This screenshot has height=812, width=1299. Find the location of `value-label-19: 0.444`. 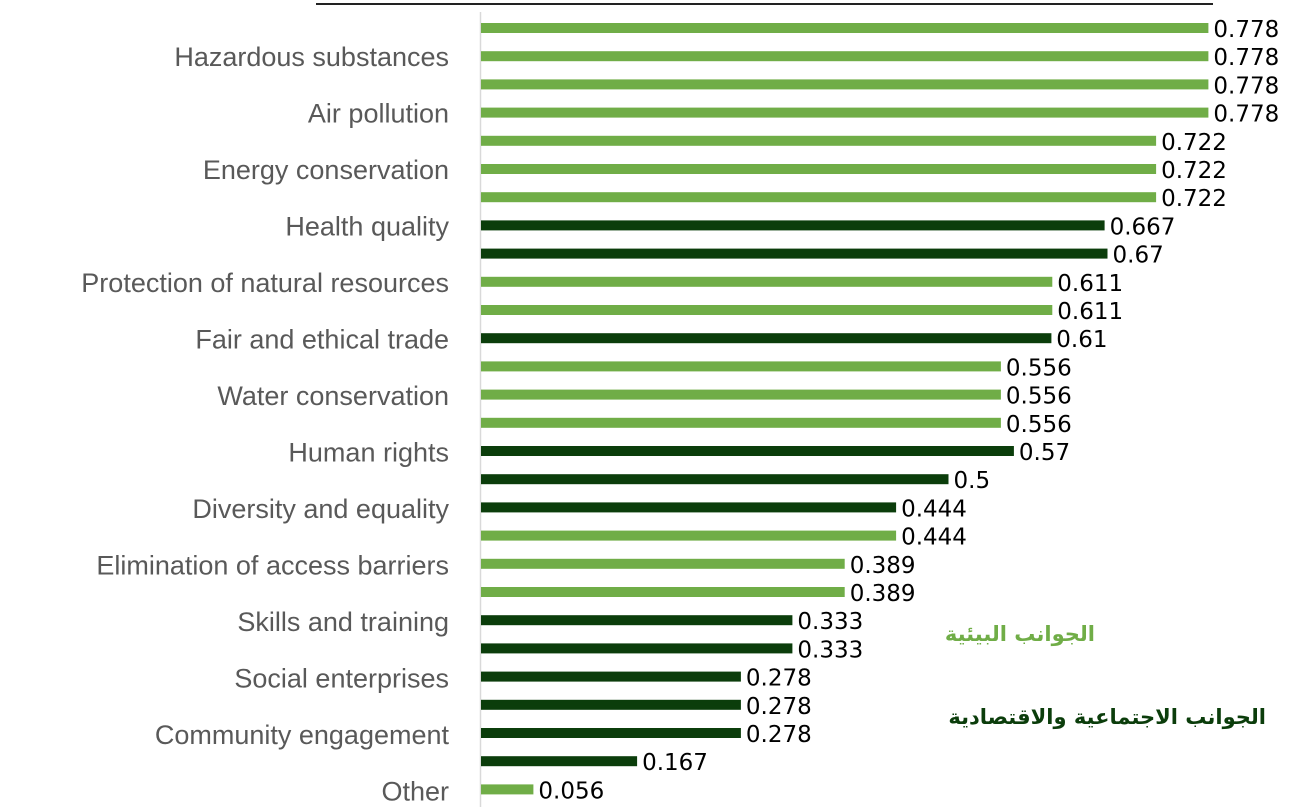

value-label-19: 0.444 is located at coordinates (934, 538).